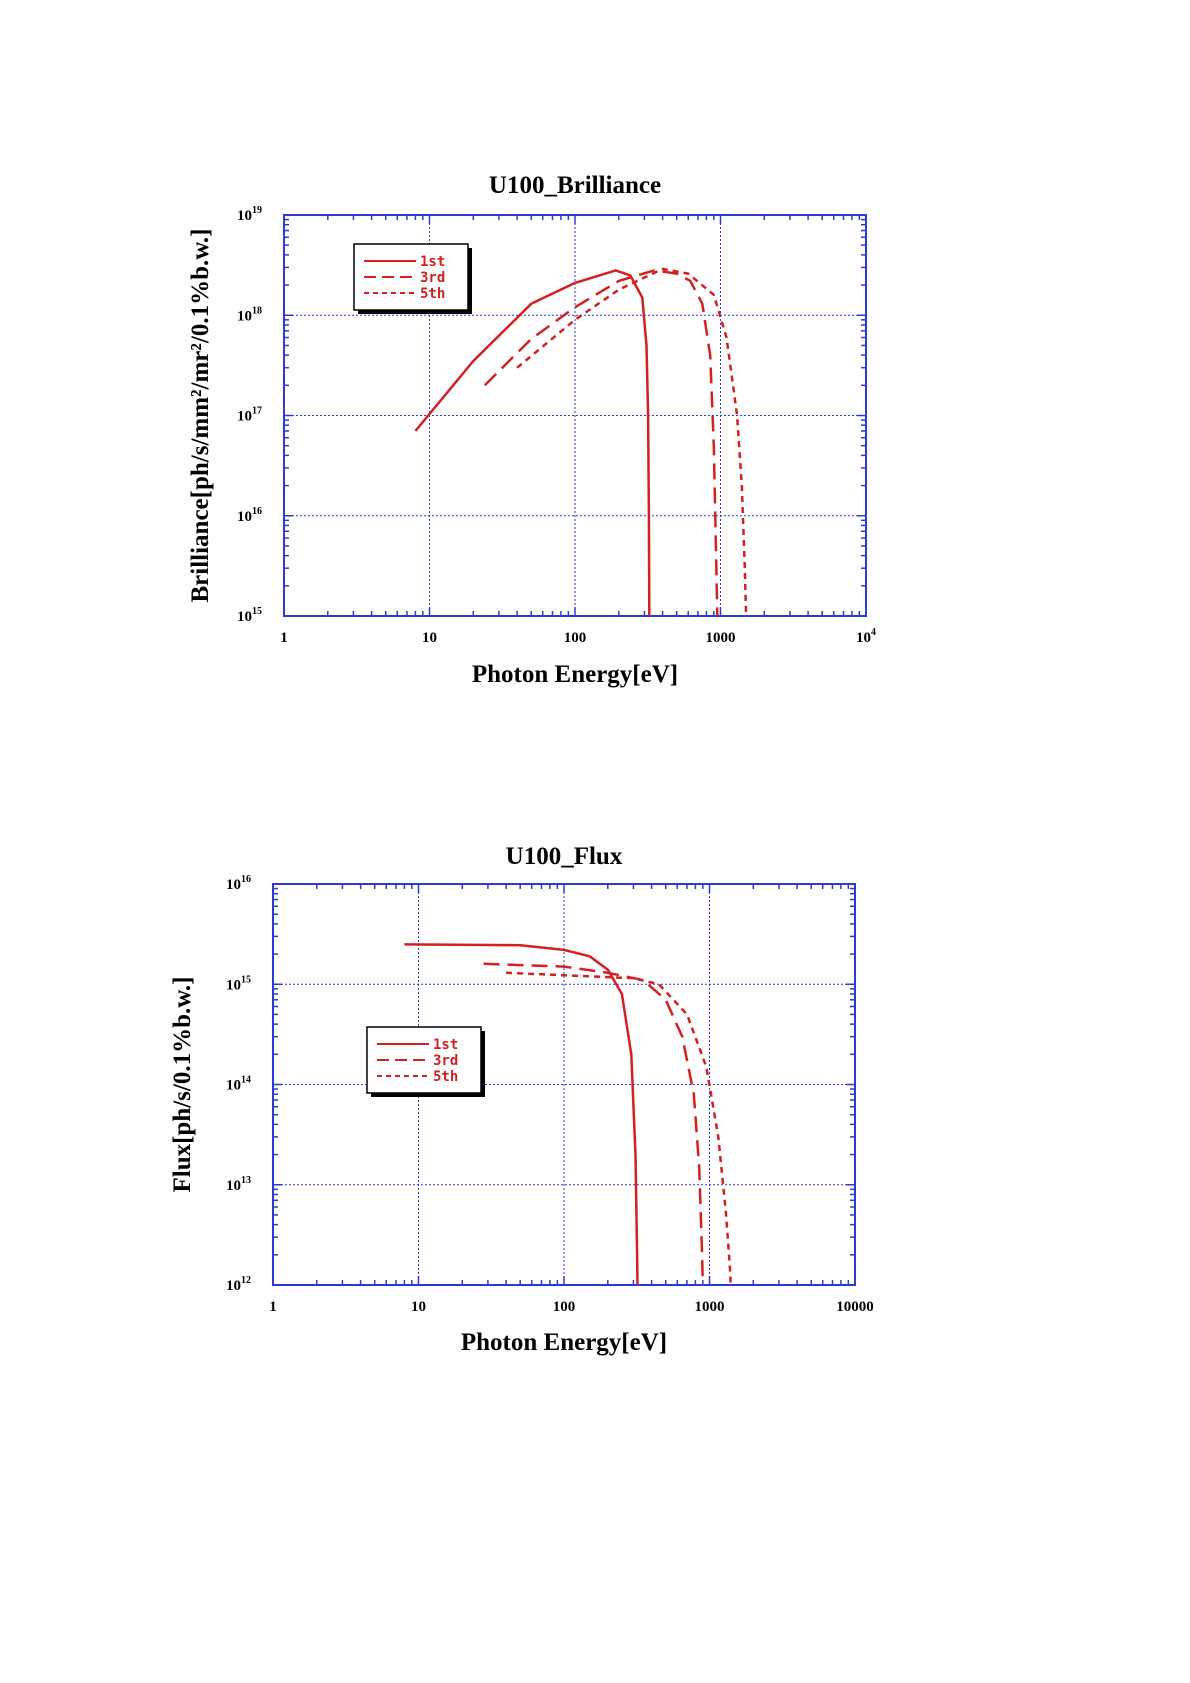 Image resolution: width=1190 pixels, height=1683 pixels. Describe the element at coordinates (249, 415) in the screenshot. I see `y-tick-label: 1017` at that location.